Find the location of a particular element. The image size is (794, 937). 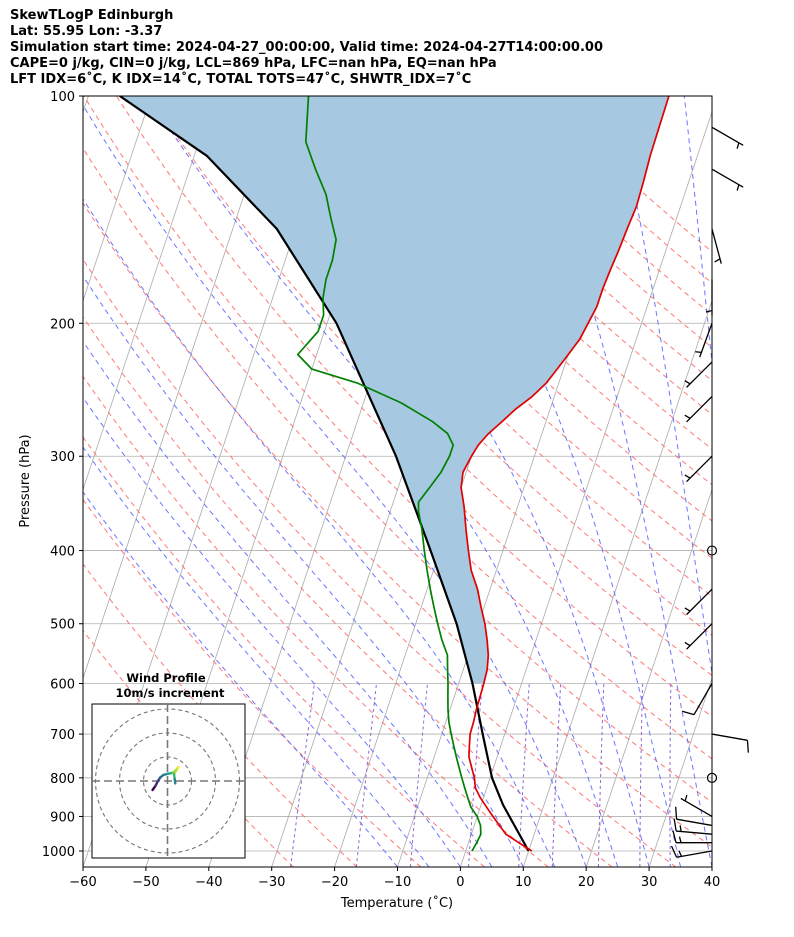

y-tick-label: 400 is located at coordinates (62, 552).